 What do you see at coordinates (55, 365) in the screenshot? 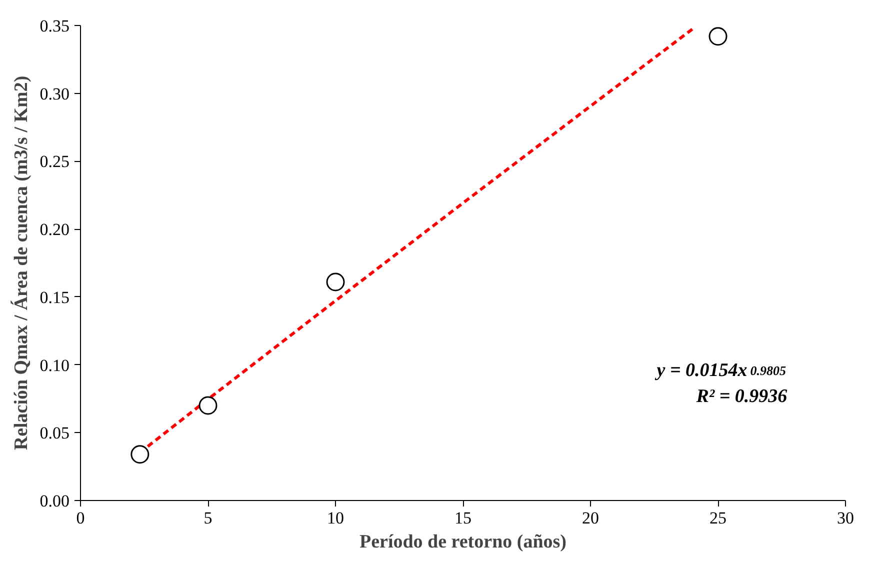
I see `y-tick-label: 0.10` at bounding box center [55, 365].